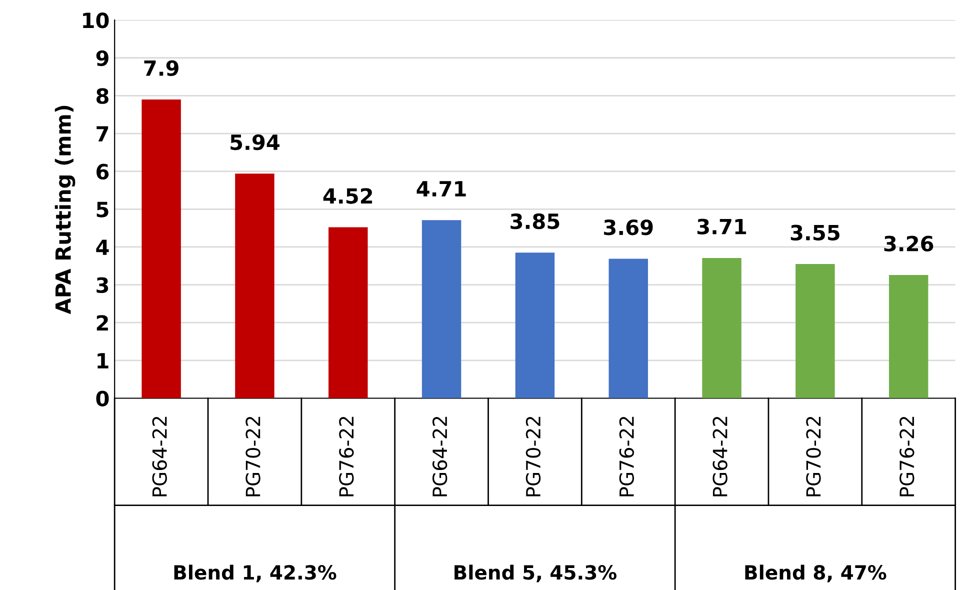 This screenshot has height=590, width=963. What do you see at coordinates (815, 232) in the screenshot?
I see `data-label: 3.55` at bounding box center [815, 232].